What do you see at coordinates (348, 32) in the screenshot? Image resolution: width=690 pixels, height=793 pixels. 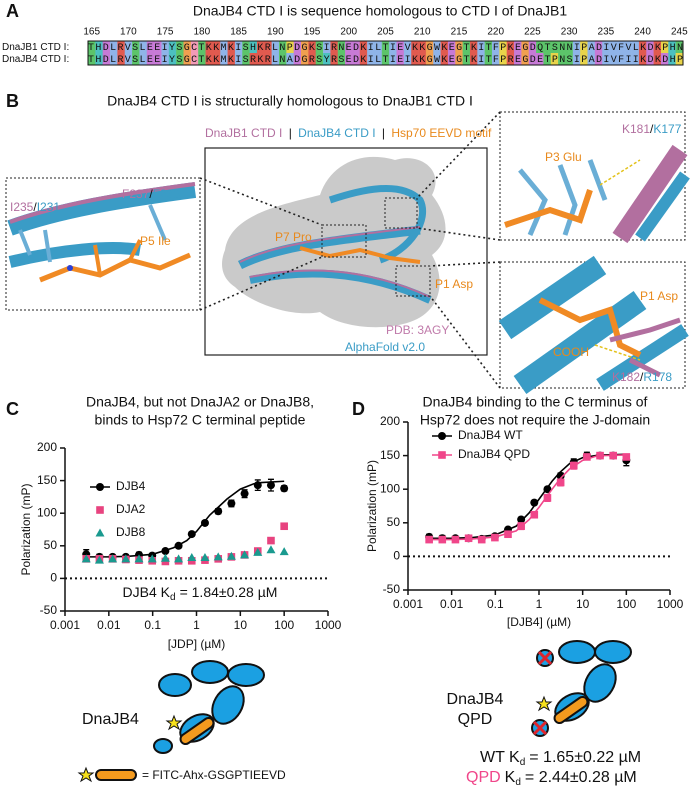 I see `residue-number: 200` at bounding box center [348, 32].